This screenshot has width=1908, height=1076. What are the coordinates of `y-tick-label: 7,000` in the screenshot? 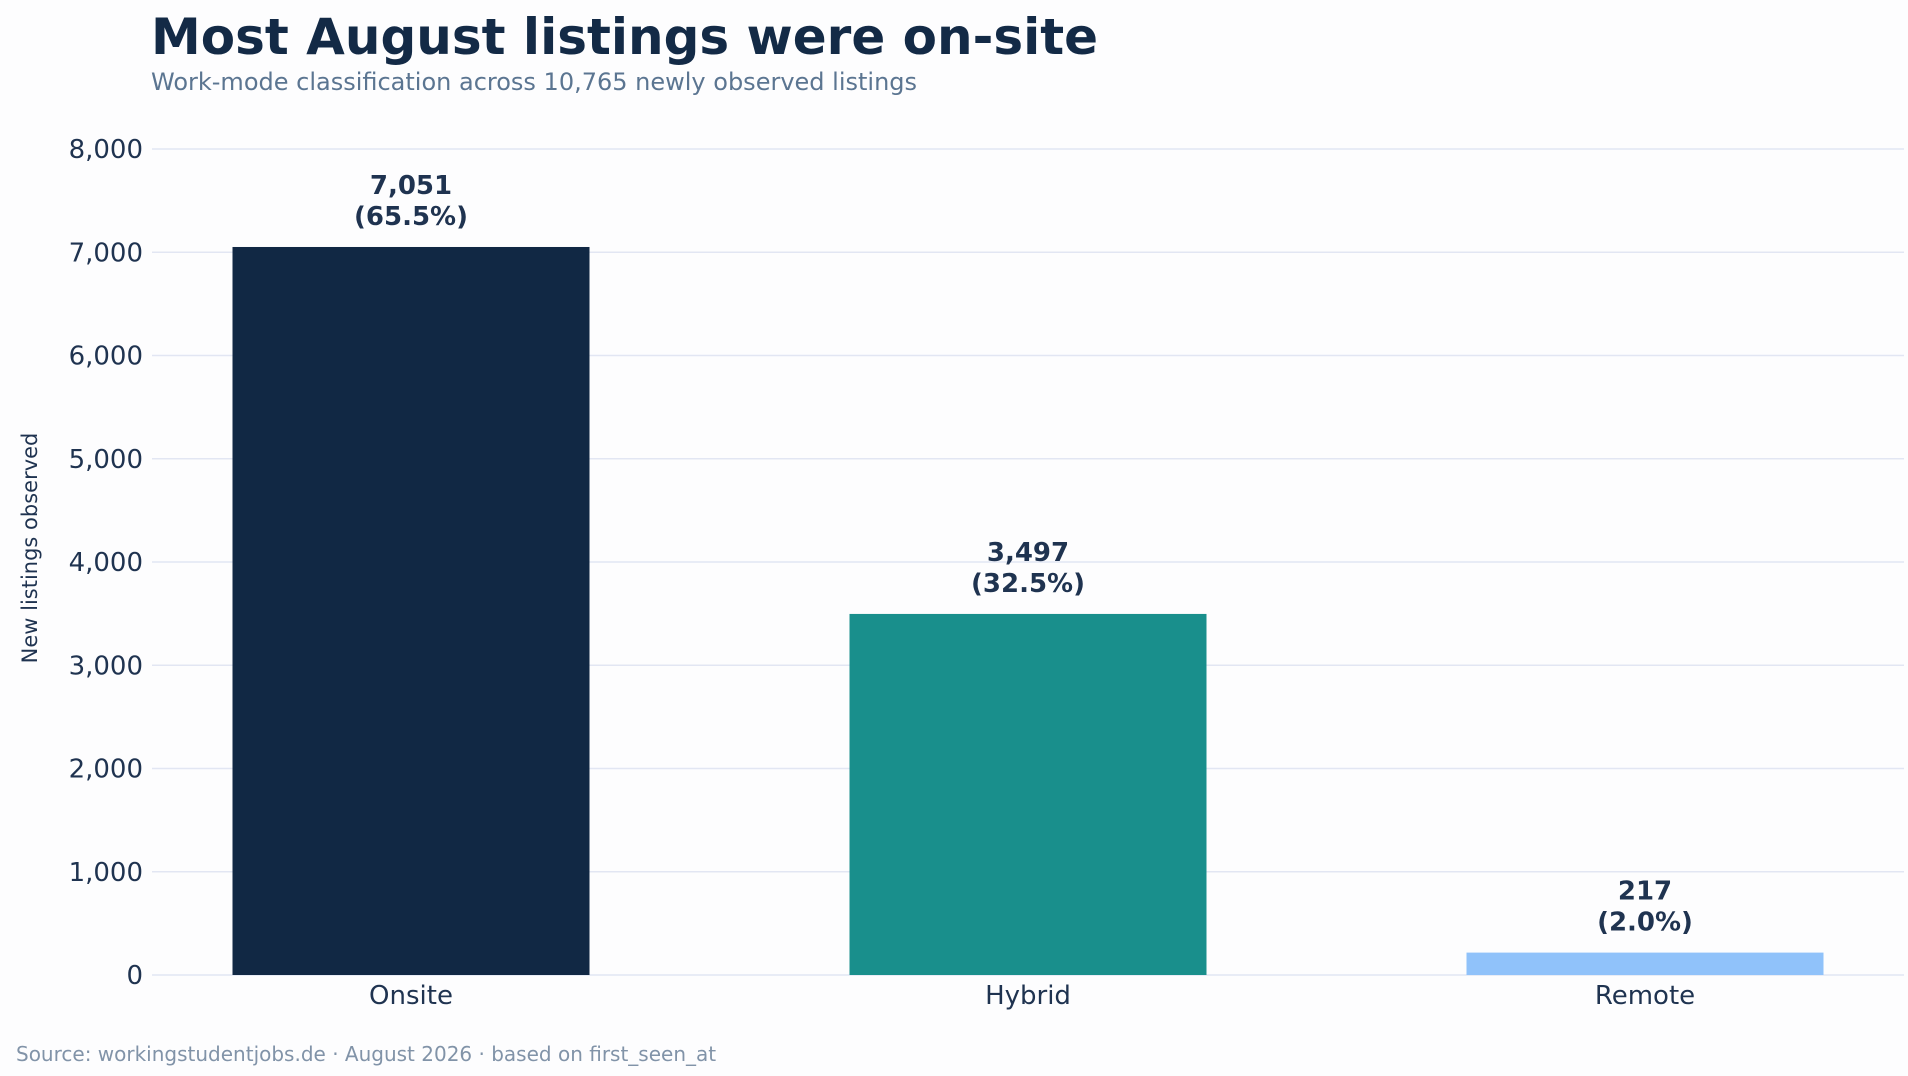 It's located at (106, 253).